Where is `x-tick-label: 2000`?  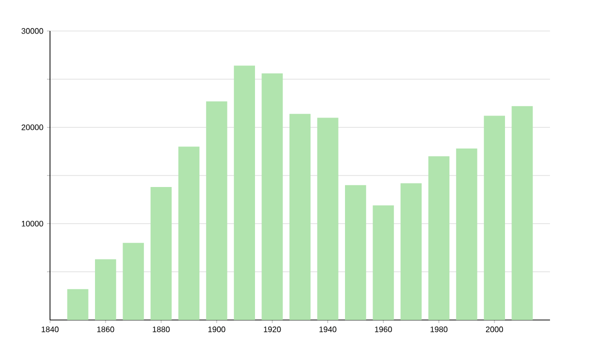
x-tick-label: 2000 is located at coordinates (495, 329).